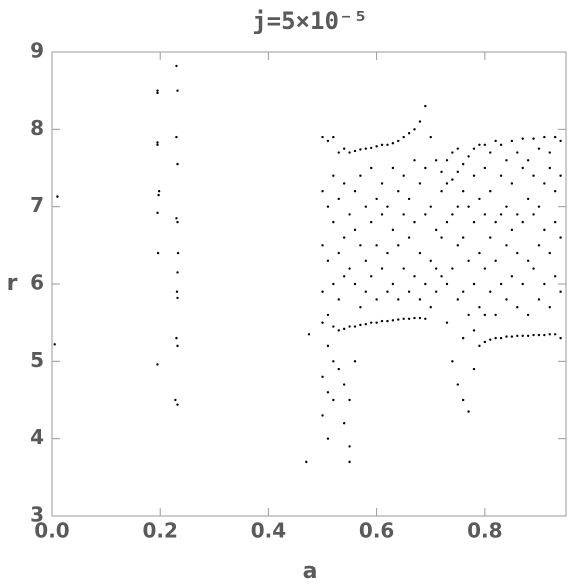 The height and width of the screenshot is (584, 578). What do you see at coordinates (310, 21) in the screenshot?
I see `chart-title: j=5×10⁻⁵` at bounding box center [310, 21].